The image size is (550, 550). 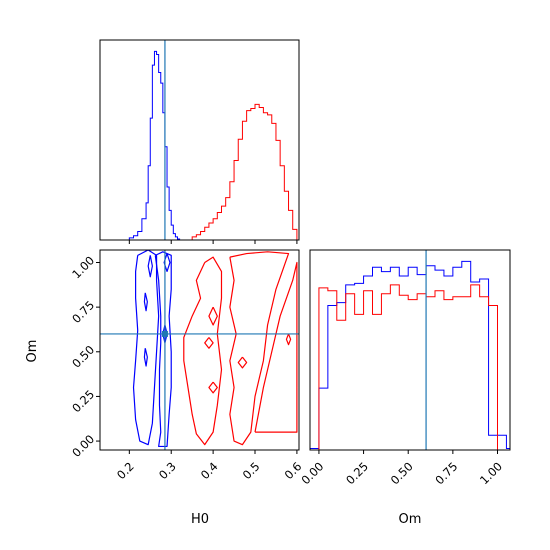 I want to click on truth-marker, so click(x=164, y=333).